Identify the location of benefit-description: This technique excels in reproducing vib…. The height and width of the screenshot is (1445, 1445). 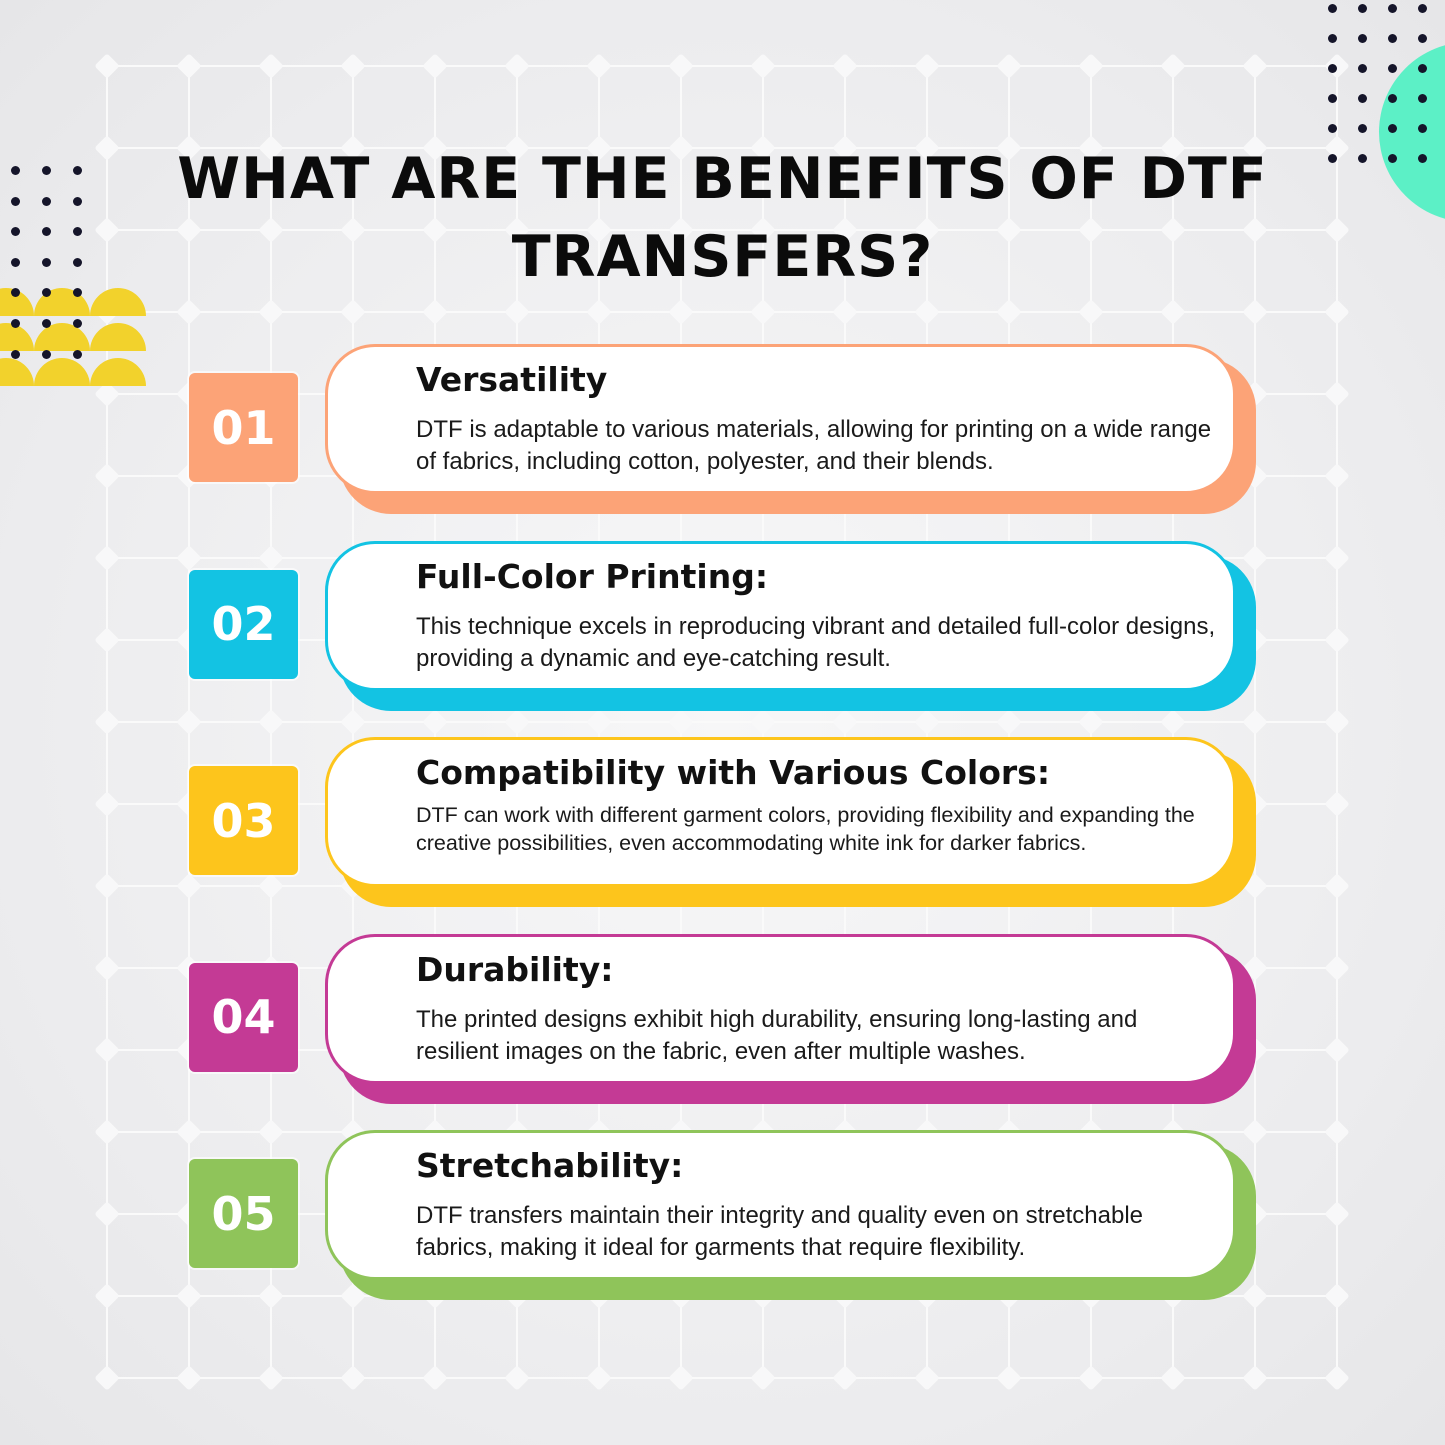
(816, 642).